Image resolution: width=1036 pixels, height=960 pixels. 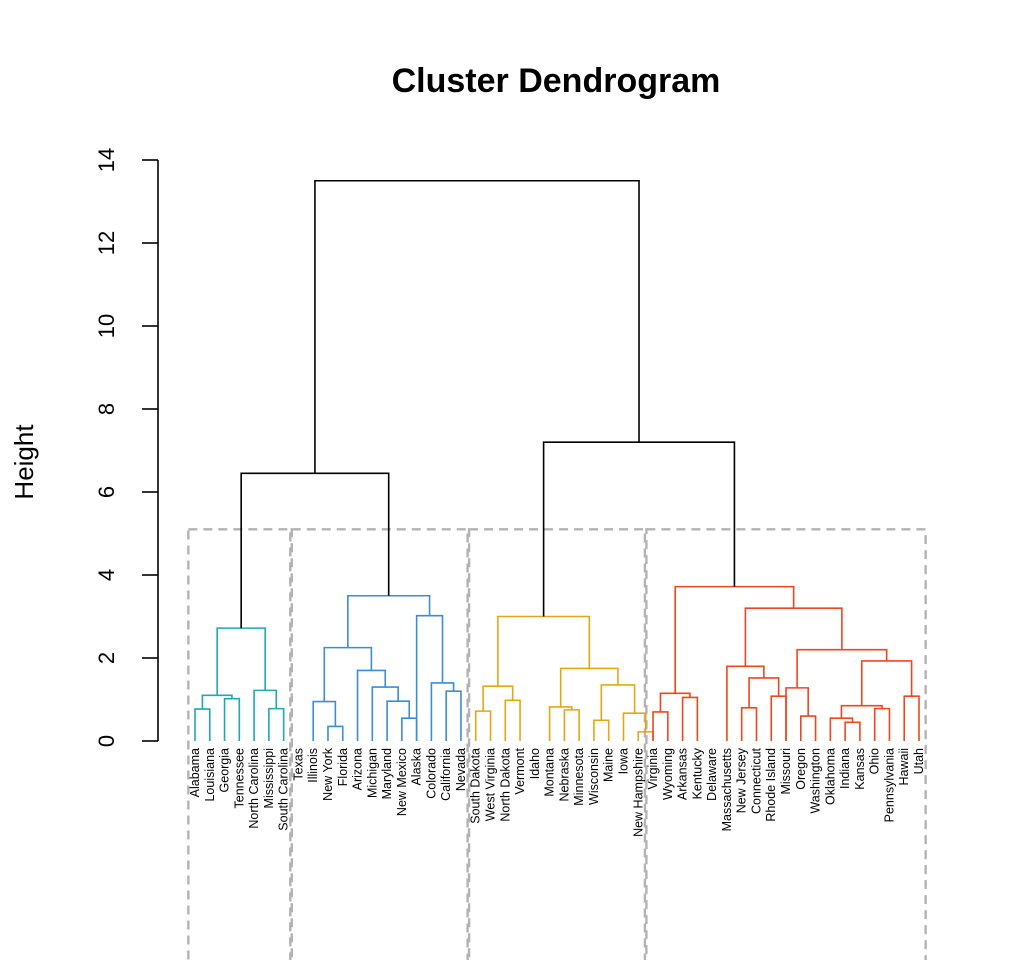 What do you see at coordinates (742, 780) in the screenshot?
I see `leaf-label: New Jersey` at bounding box center [742, 780].